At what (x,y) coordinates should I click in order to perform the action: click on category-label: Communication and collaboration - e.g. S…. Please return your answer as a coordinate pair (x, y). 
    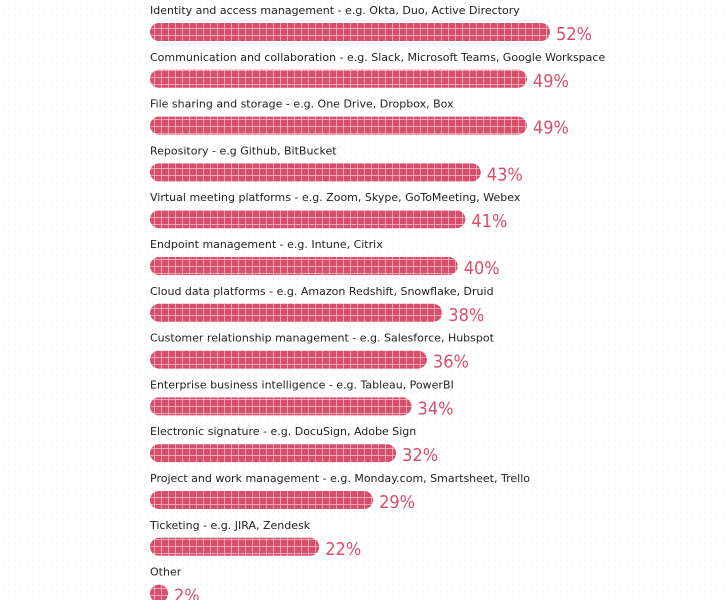
    Looking at the image, I should click on (377, 57).